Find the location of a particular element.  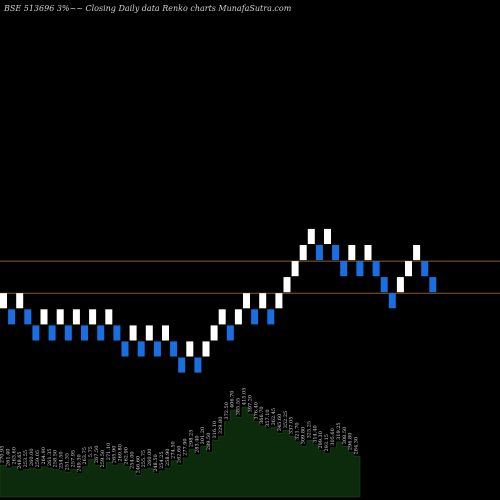

volume-label: 277.90 is located at coordinates (186, 447).